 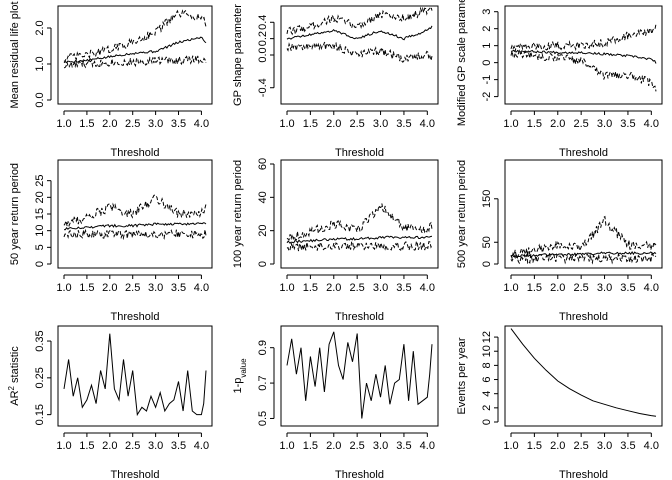 I want to click on y-tick-label: 0.15, so click(x=40, y=414).